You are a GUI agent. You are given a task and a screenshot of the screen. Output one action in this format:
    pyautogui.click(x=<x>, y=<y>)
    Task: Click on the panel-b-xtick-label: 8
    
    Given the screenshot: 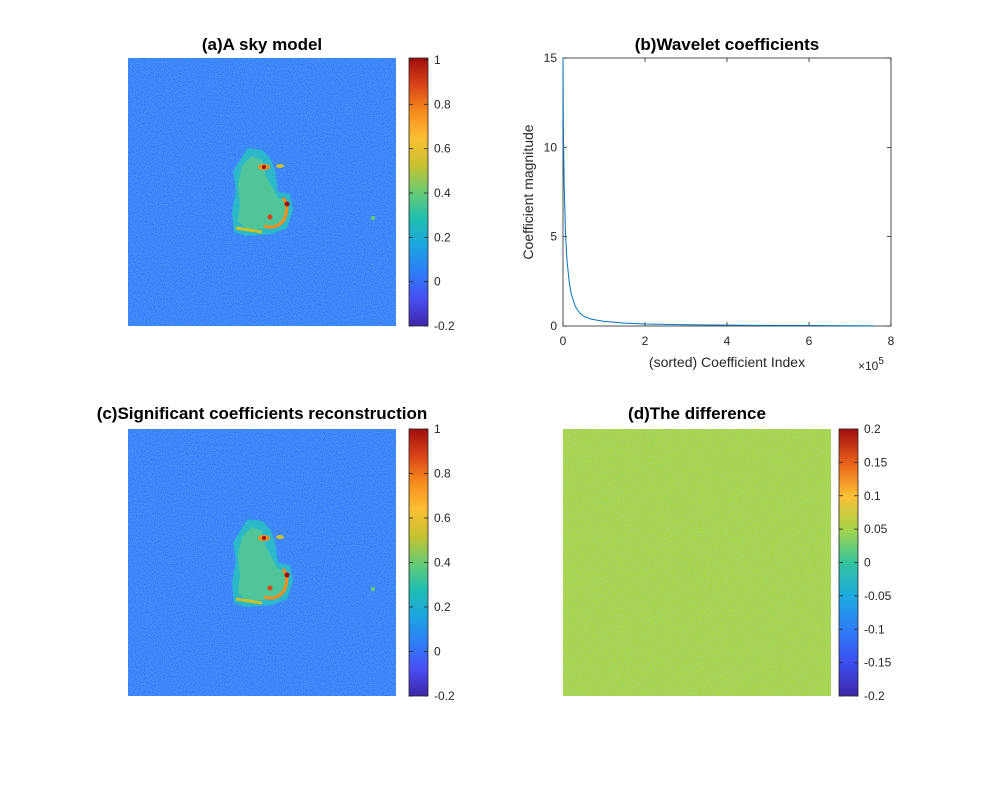 What is the action you would take?
    pyautogui.click(x=891, y=341)
    